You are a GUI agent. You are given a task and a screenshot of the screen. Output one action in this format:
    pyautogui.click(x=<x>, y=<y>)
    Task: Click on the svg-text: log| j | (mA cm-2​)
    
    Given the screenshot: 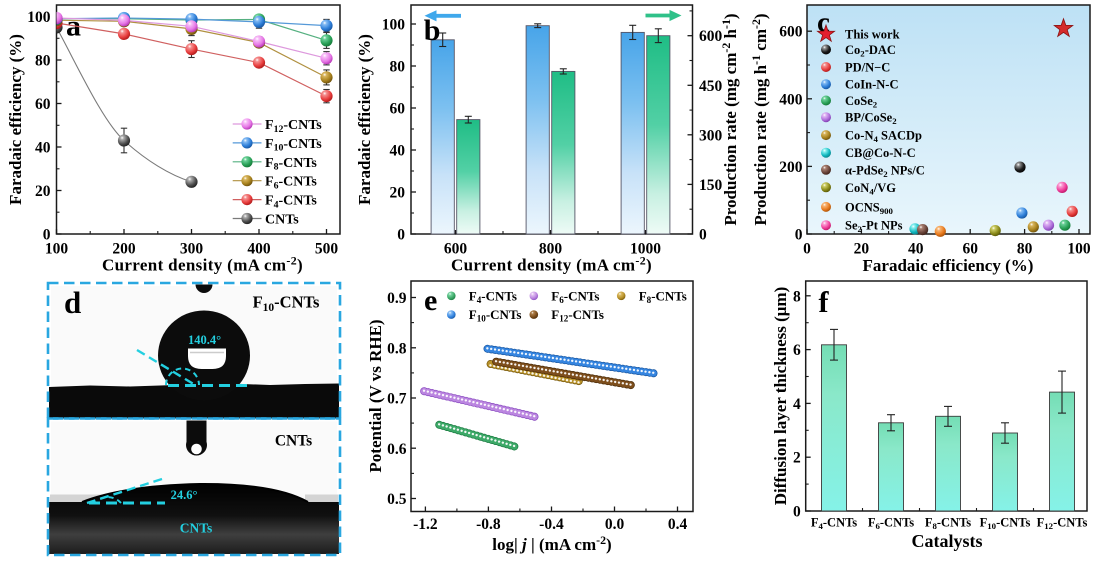 What is the action you would take?
    pyautogui.click(x=551, y=543)
    